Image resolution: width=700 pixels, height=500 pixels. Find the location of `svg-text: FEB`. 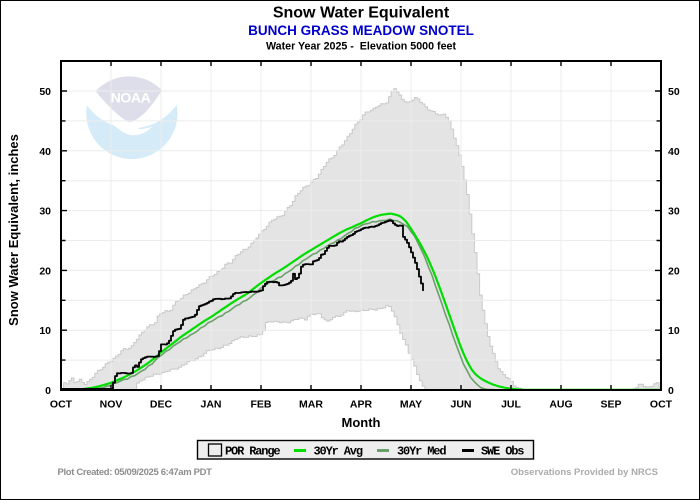

svg-text: FEB is located at coordinates (261, 405).